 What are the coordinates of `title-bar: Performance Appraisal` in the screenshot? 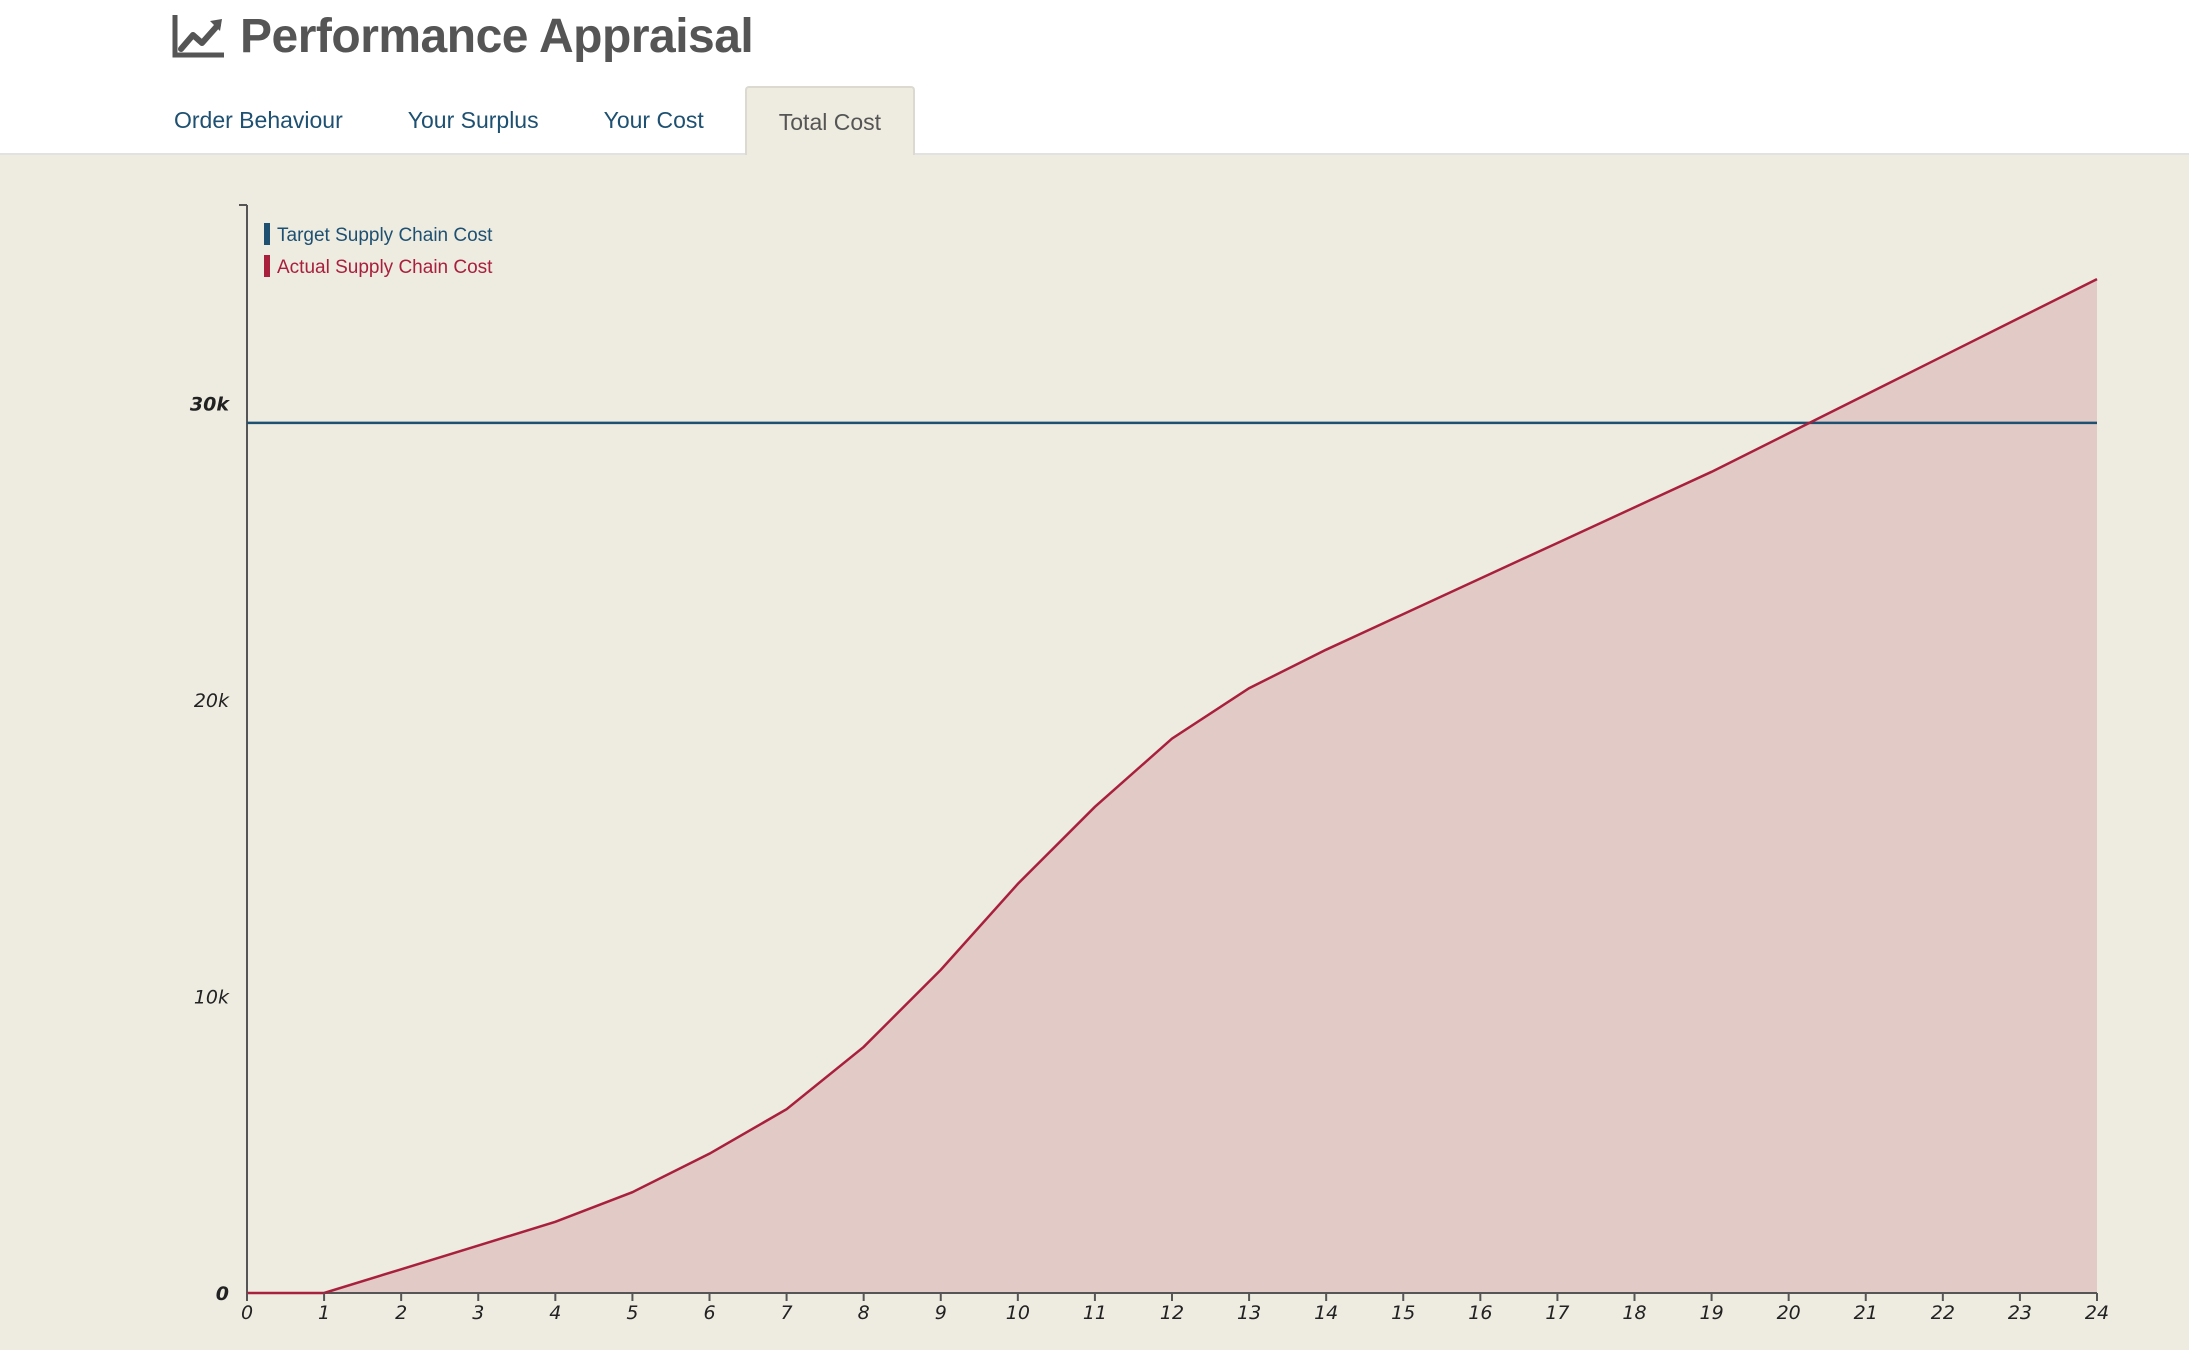 It's located at (463, 36).